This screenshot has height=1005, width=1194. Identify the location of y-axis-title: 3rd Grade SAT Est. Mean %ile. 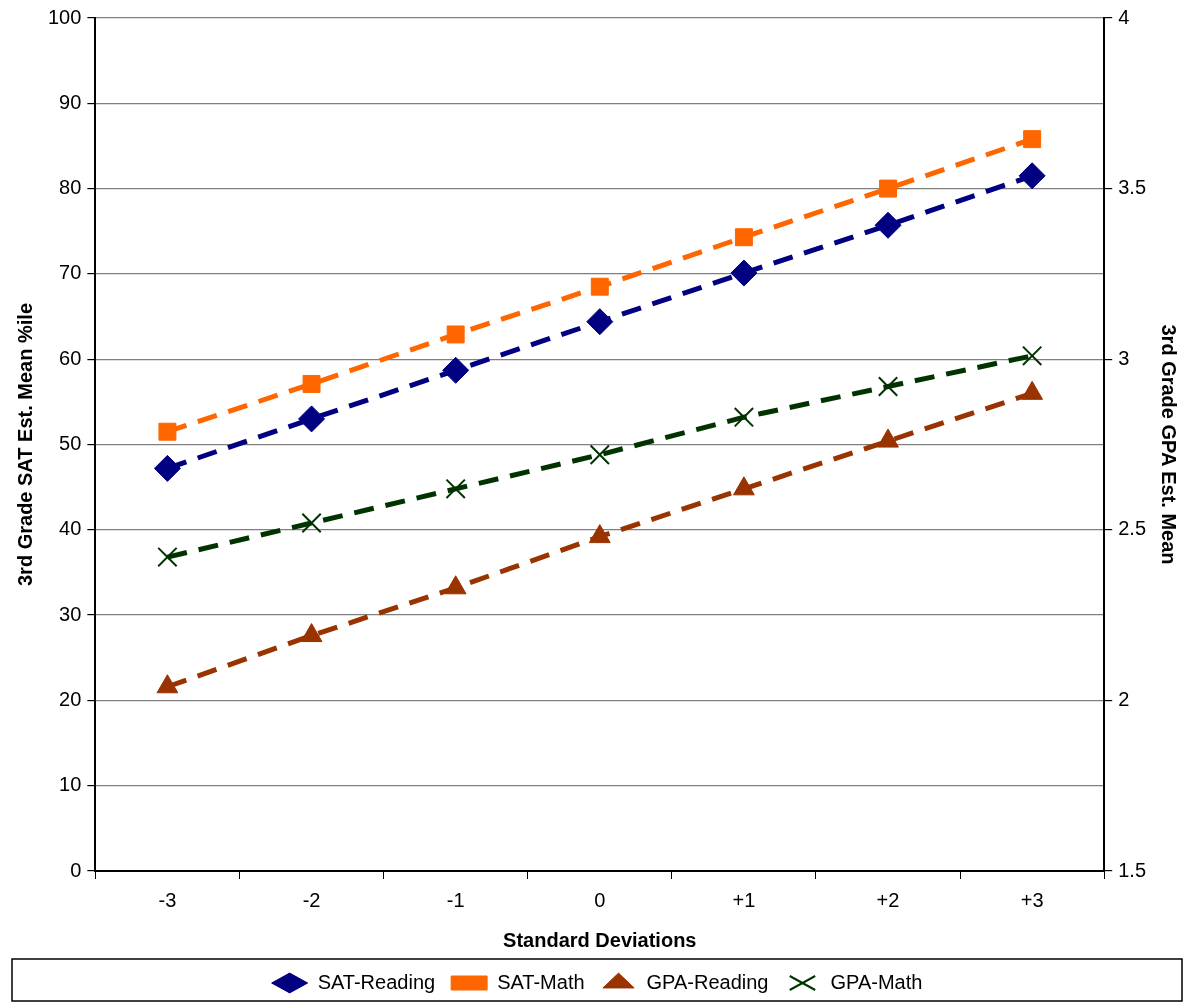
(24, 444).